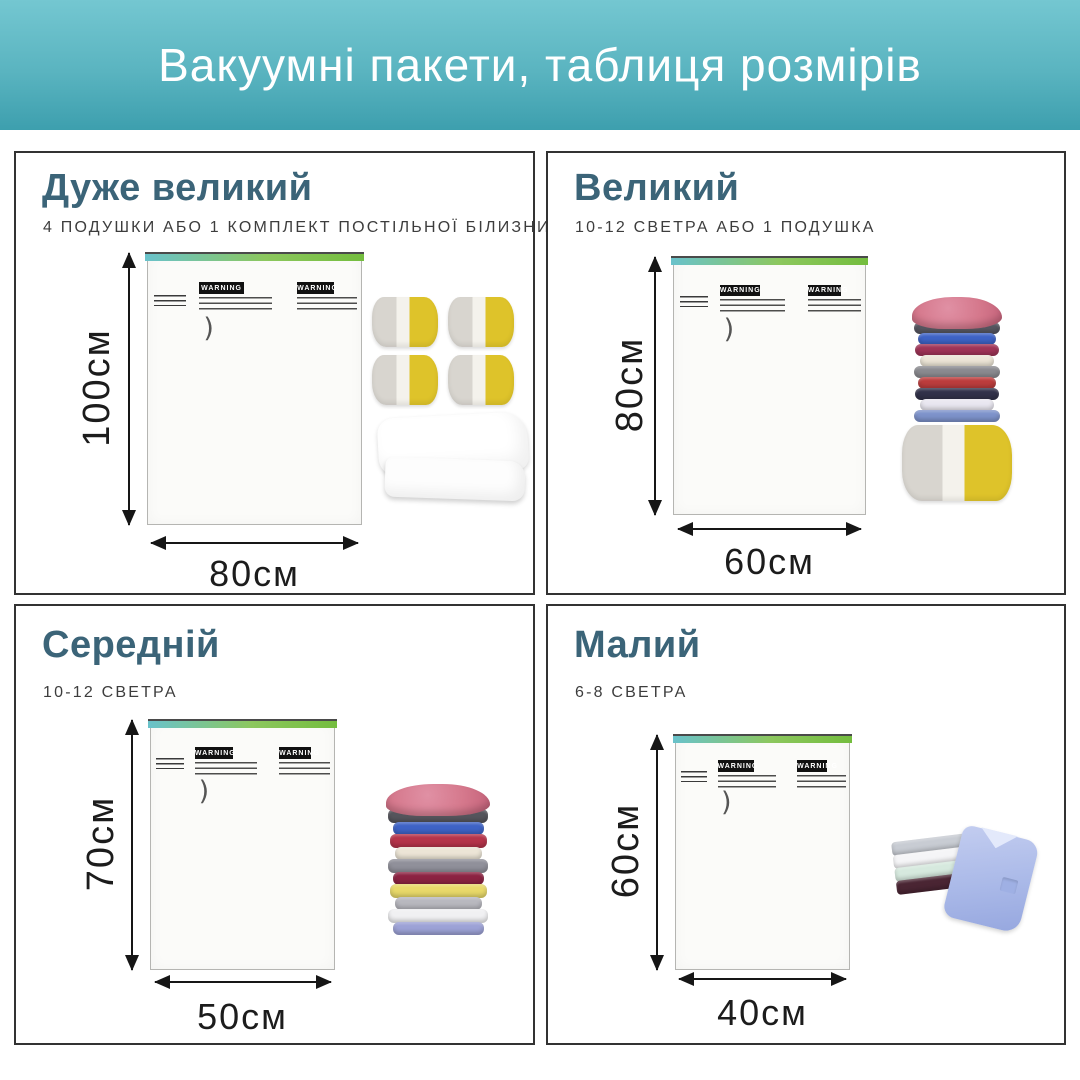 The height and width of the screenshot is (1080, 1080). Describe the element at coordinates (769, 561) in the screenshot. I see `width-dimension-label: 60см` at that location.